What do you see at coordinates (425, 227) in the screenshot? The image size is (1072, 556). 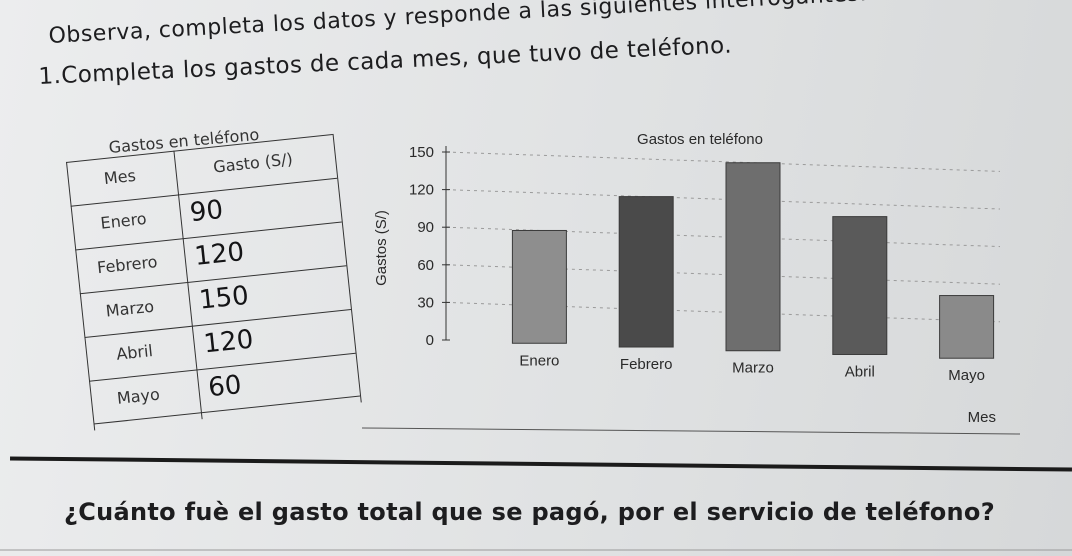 I see `y-tick-label: 90` at bounding box center [425, 227].